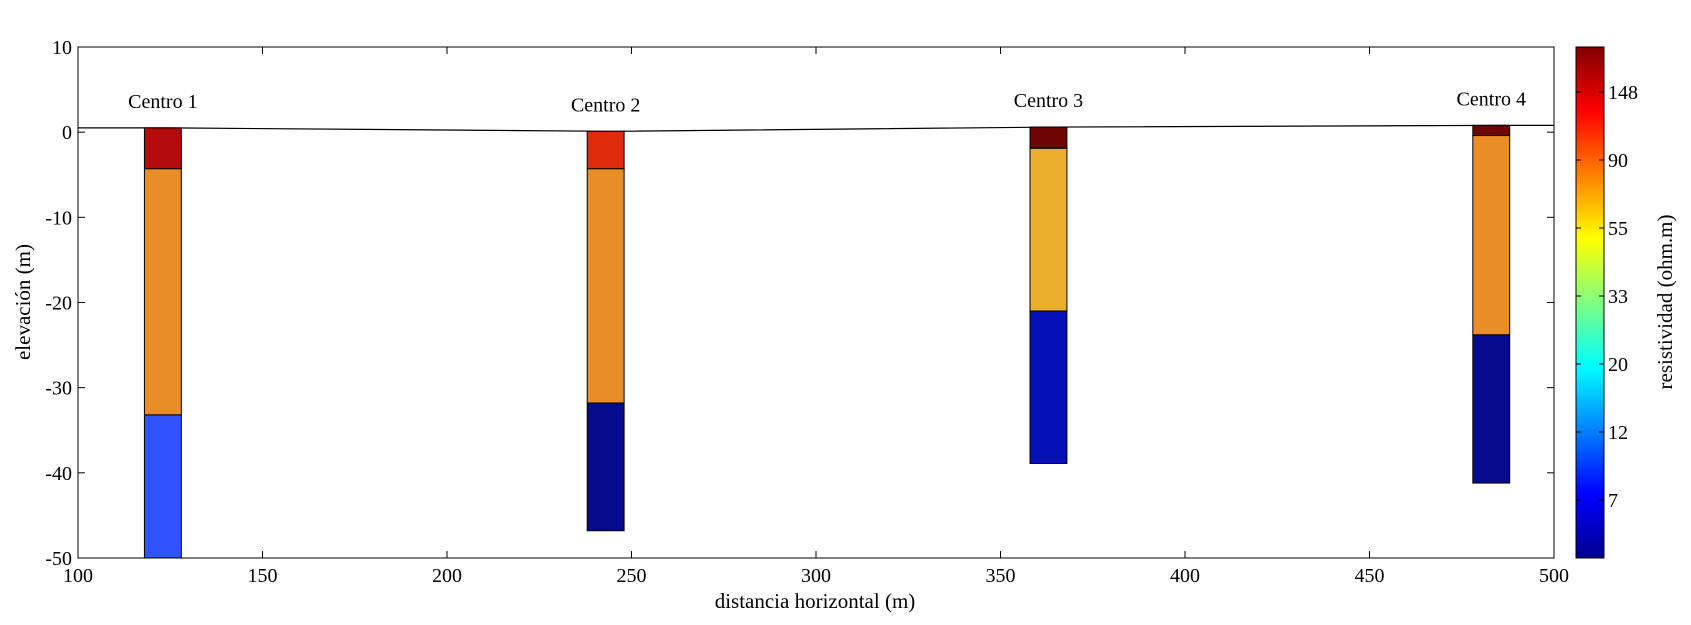  What do you see at coordinates (1618, 229) in the screenshot?
I see `colorbar-tick-label: 55` at bounding box center [1618, 229].